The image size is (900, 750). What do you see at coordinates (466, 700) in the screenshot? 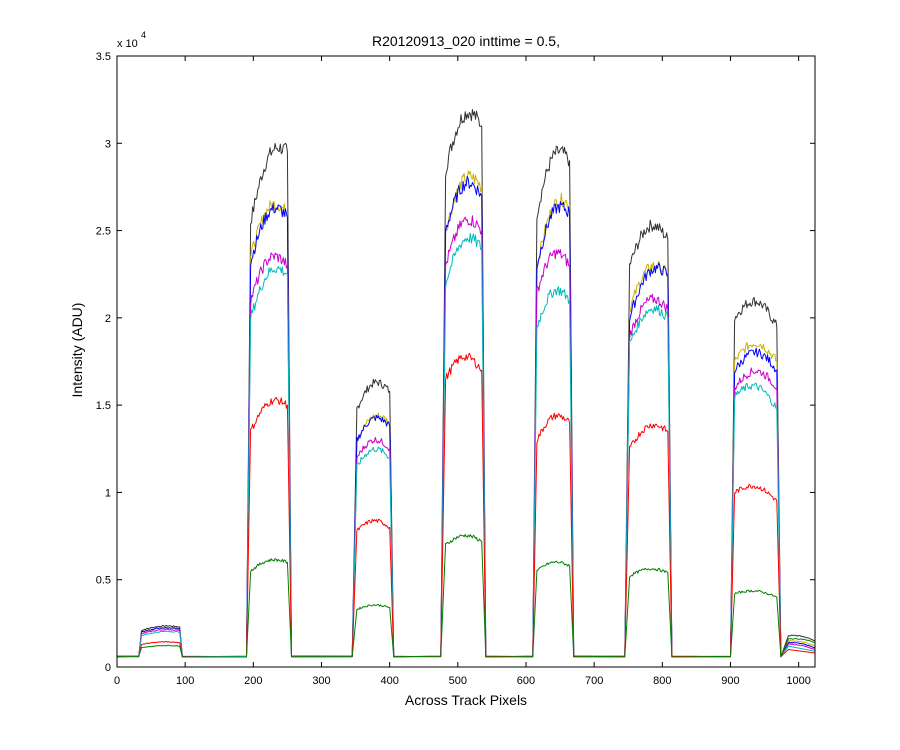
I see `x-axis-label: Across Track Pixels` at bounding box center [466, 700].